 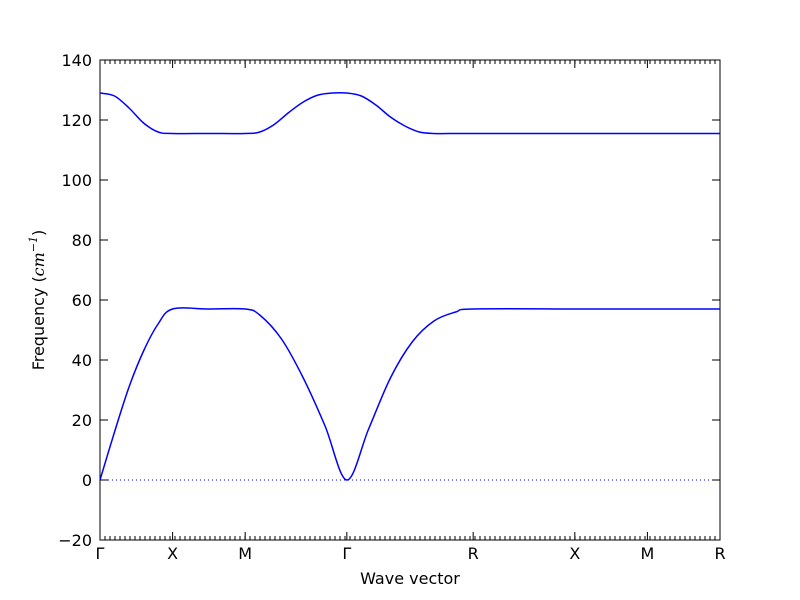 What do you see at coordinates (76, 120) in the screenshot?
I see `y-tick-label: 120` at bounding box center [76, 120].